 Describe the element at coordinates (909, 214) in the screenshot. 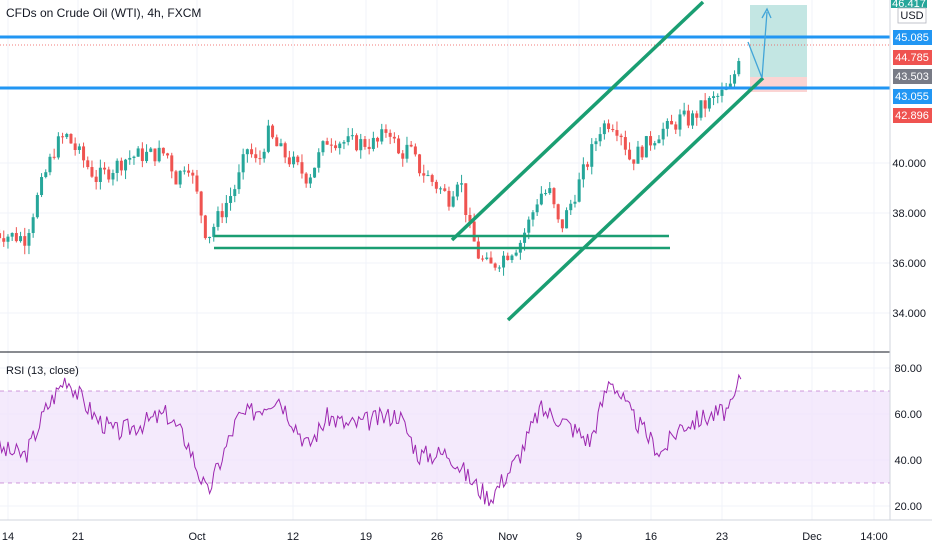

I see `price-tick-label: 38.000` at that location.